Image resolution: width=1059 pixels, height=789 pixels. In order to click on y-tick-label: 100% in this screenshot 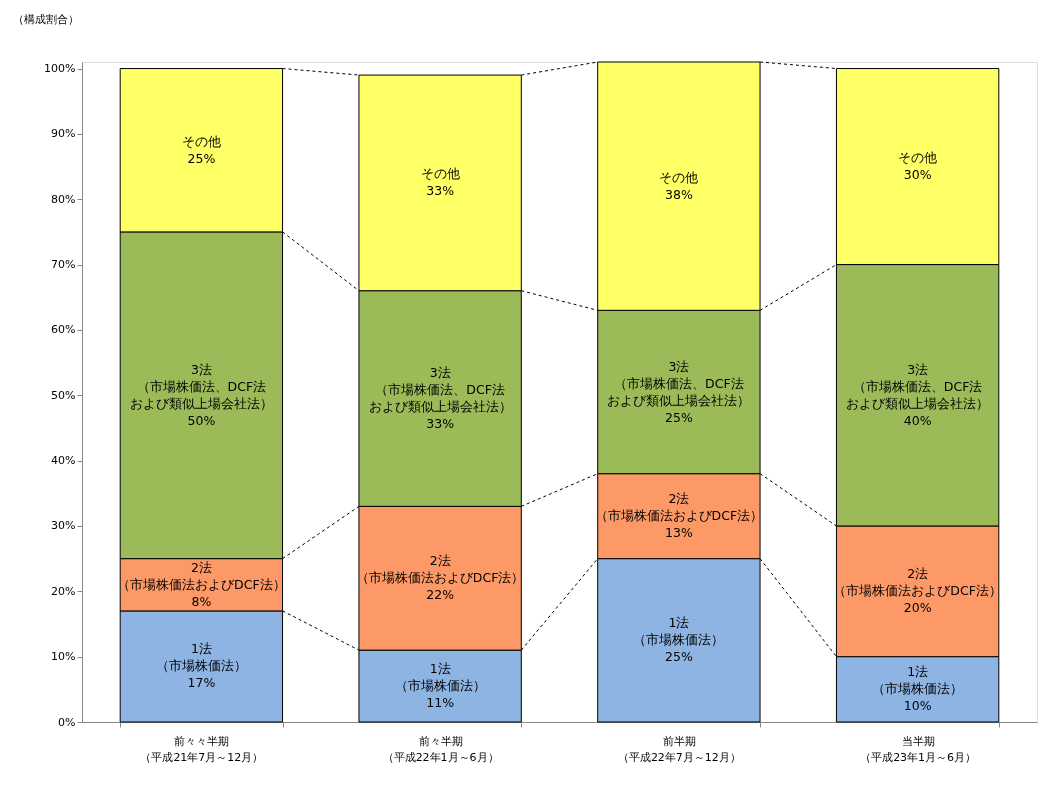, I will do `click(60, 69)`.